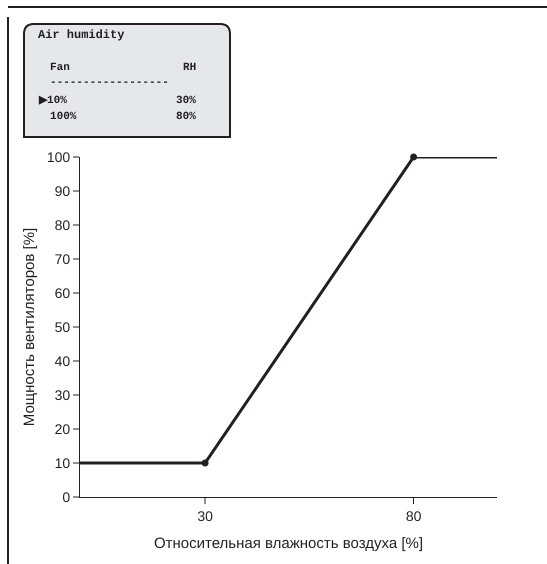  Describe the element at coordinates (62, 224) in the screenshot. I see `y-tick-label: 80` at that location.